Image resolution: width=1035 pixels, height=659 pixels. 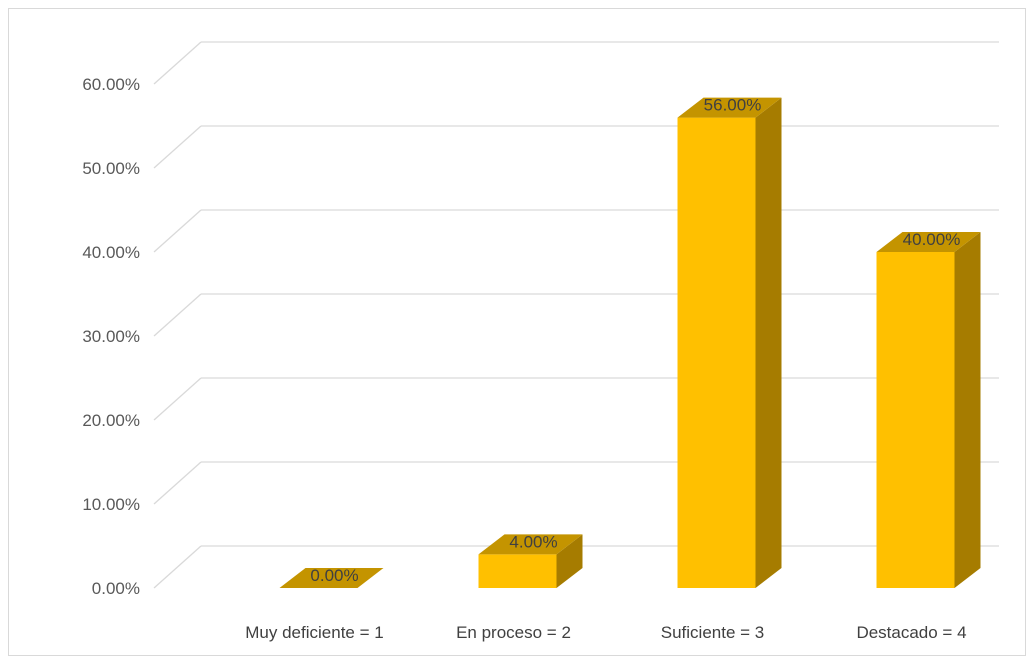 I want to click on y-tick-label: 30.00%, so click(x=111, y=336).